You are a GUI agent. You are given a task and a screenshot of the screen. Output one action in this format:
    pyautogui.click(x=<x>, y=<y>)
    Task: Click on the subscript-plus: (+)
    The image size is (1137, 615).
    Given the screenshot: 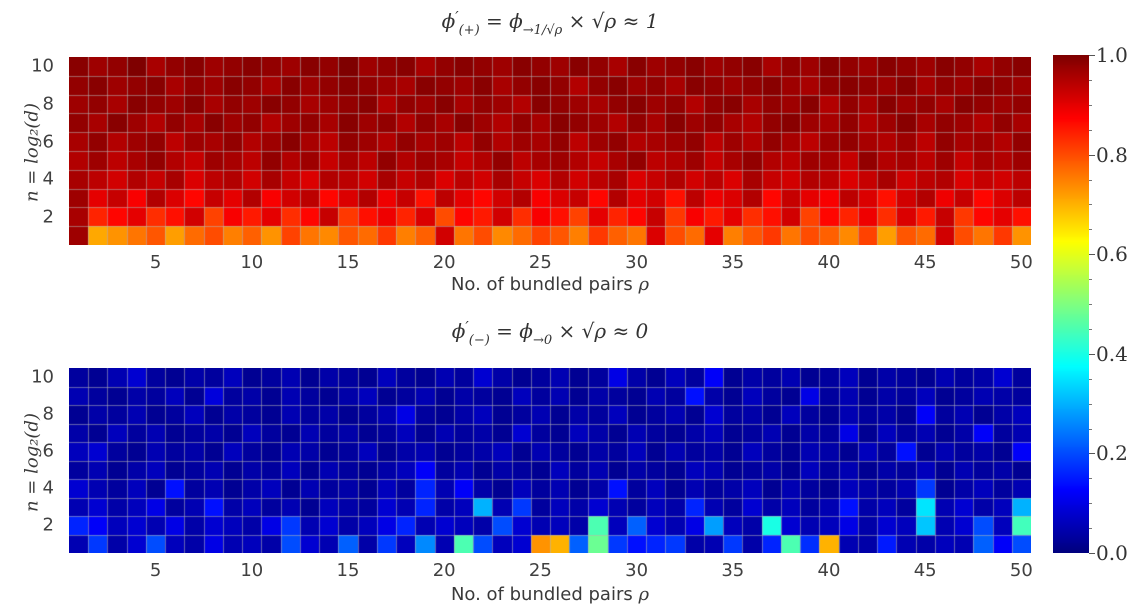 What is the action you would take?
    pyautogui.click(x=469, y=30)
    